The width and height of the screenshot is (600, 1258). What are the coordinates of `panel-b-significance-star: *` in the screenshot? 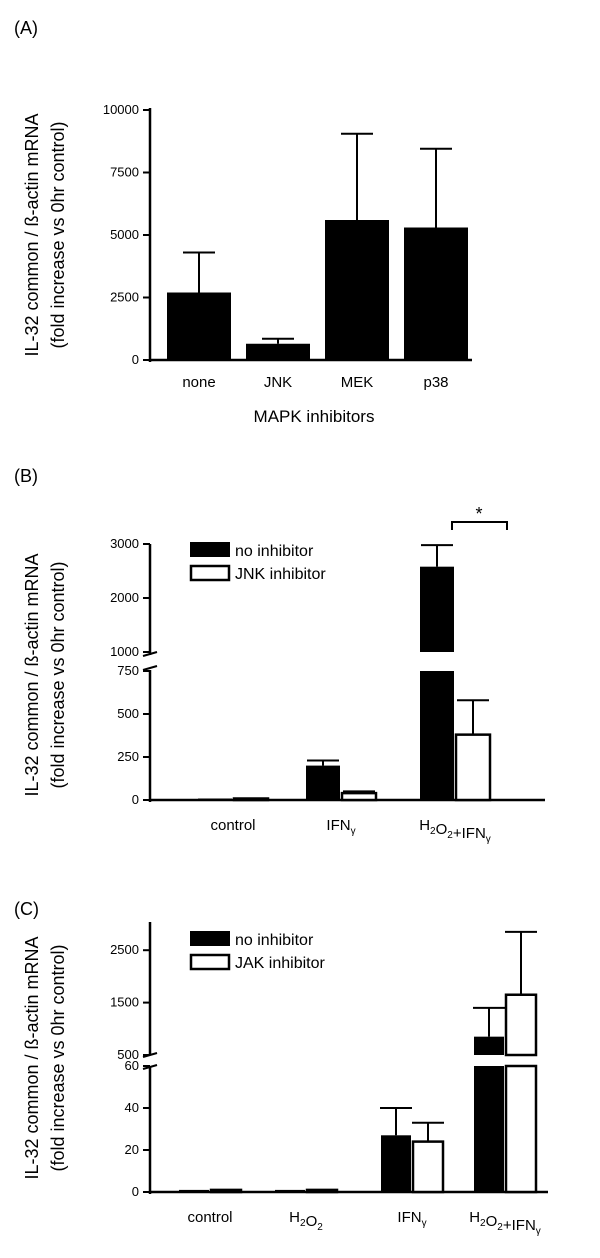 It's located at (478, 514).